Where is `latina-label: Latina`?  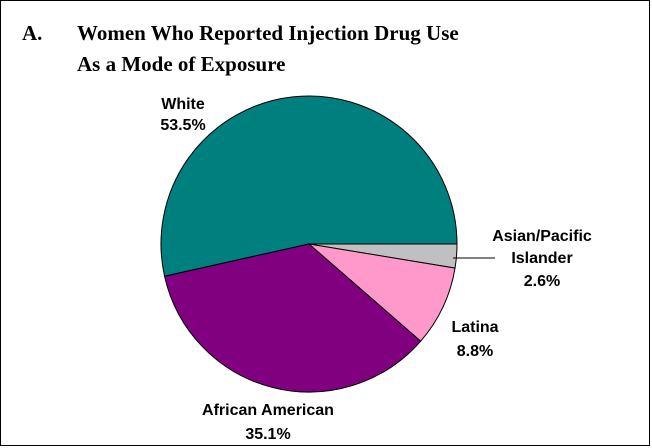 latina-label: Latina is located at coordinates (474, 327).